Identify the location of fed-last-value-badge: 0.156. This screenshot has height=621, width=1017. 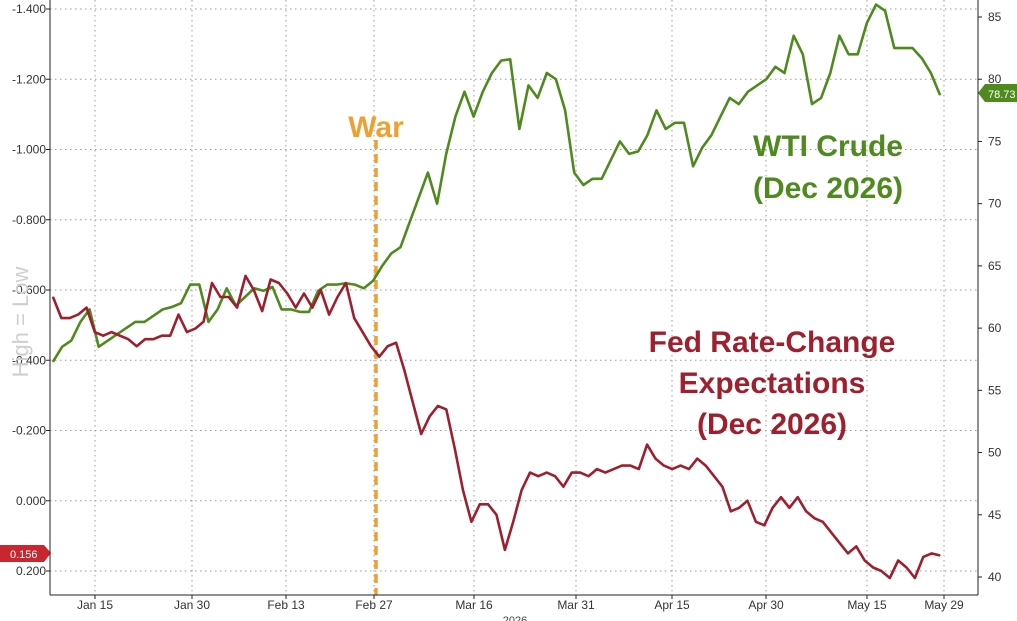
(25, 553).